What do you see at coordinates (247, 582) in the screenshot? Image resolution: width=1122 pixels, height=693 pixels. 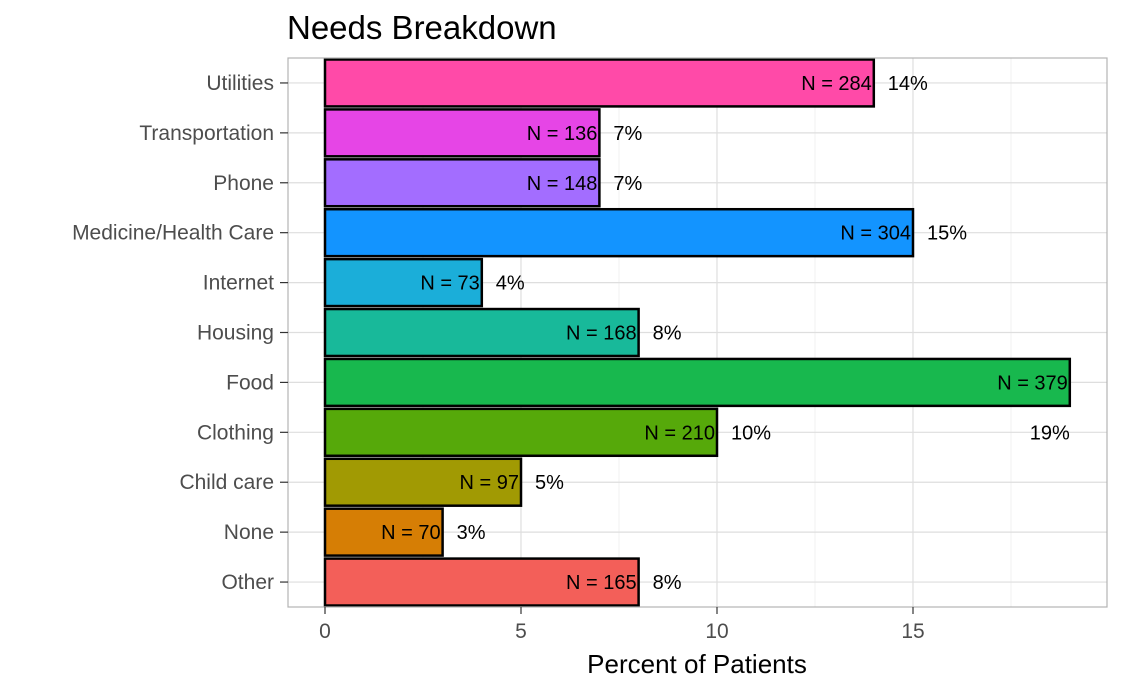 I see `y-tick-label: Other` at bounding box center [247, 582].